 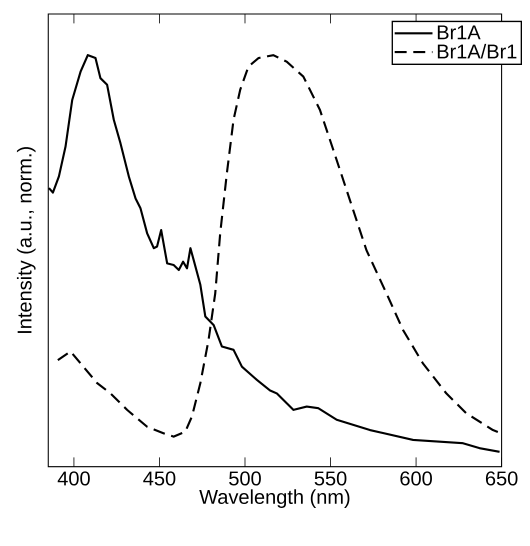 What do you see at coordinates (502, 478) in the screenshot?
I see `x-tick-label: 650` at bounding box center [502, 478].